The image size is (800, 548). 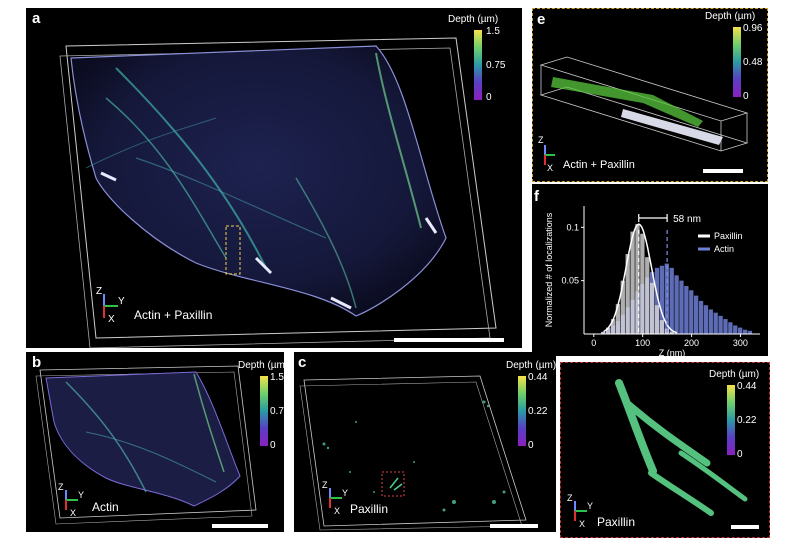 I want to click on panel-e-axis-z: Z, so click(x=541, y=140).